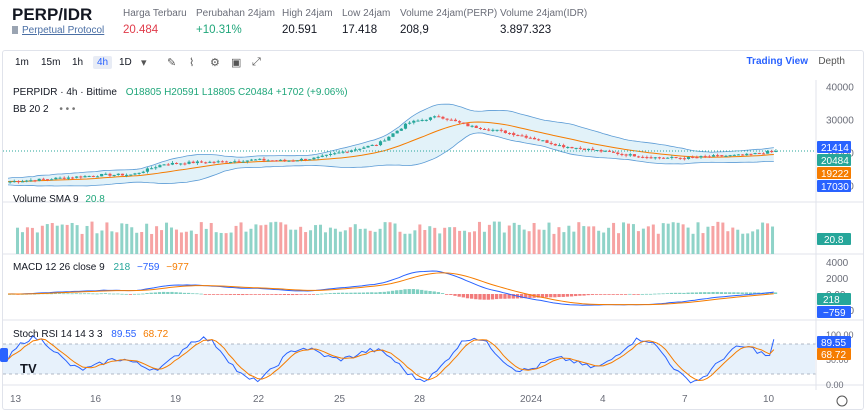 Image resolution: width=866 pixels, height=411 pixels. What do you see at coordinates (103, 62) in the screenshot?
I see `interval-4h: 4h` at bounding box center [103, 62].